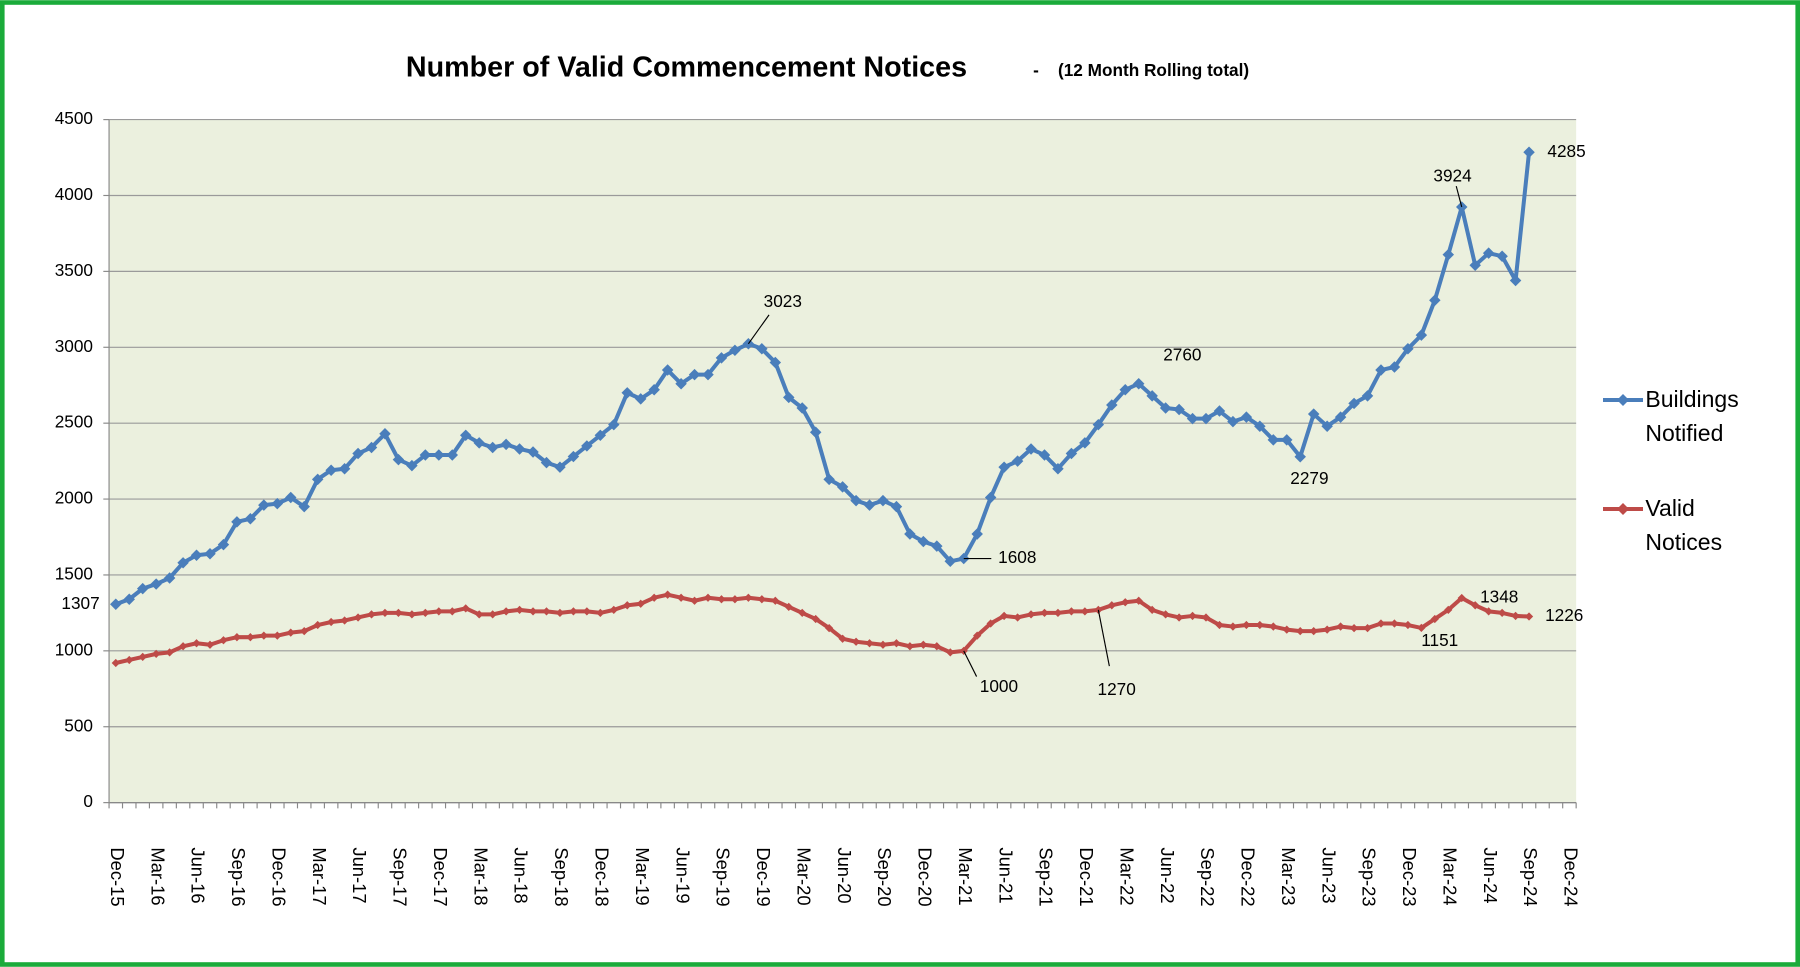 The image size is (1800, 967). Describe the element at coordinates (822, 628) in the screenshot. I see `series-line` at that location.